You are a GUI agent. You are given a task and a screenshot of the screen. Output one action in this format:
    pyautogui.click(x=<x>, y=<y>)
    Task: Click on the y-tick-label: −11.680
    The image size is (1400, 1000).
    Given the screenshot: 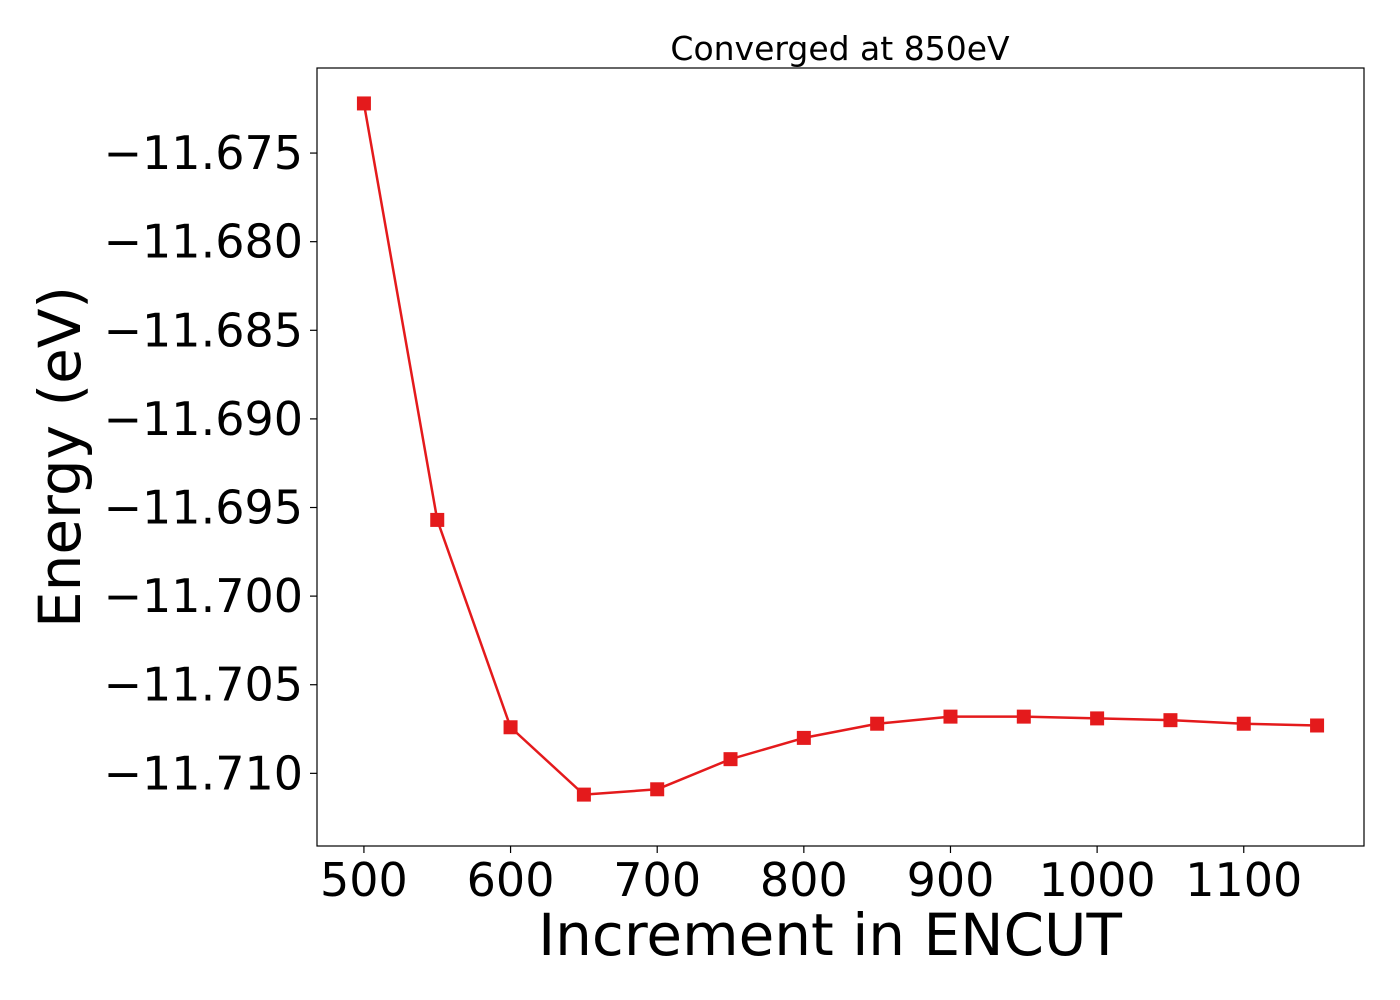 What is the action you would take?
    pyautogui.click(x=204, y=242)
    